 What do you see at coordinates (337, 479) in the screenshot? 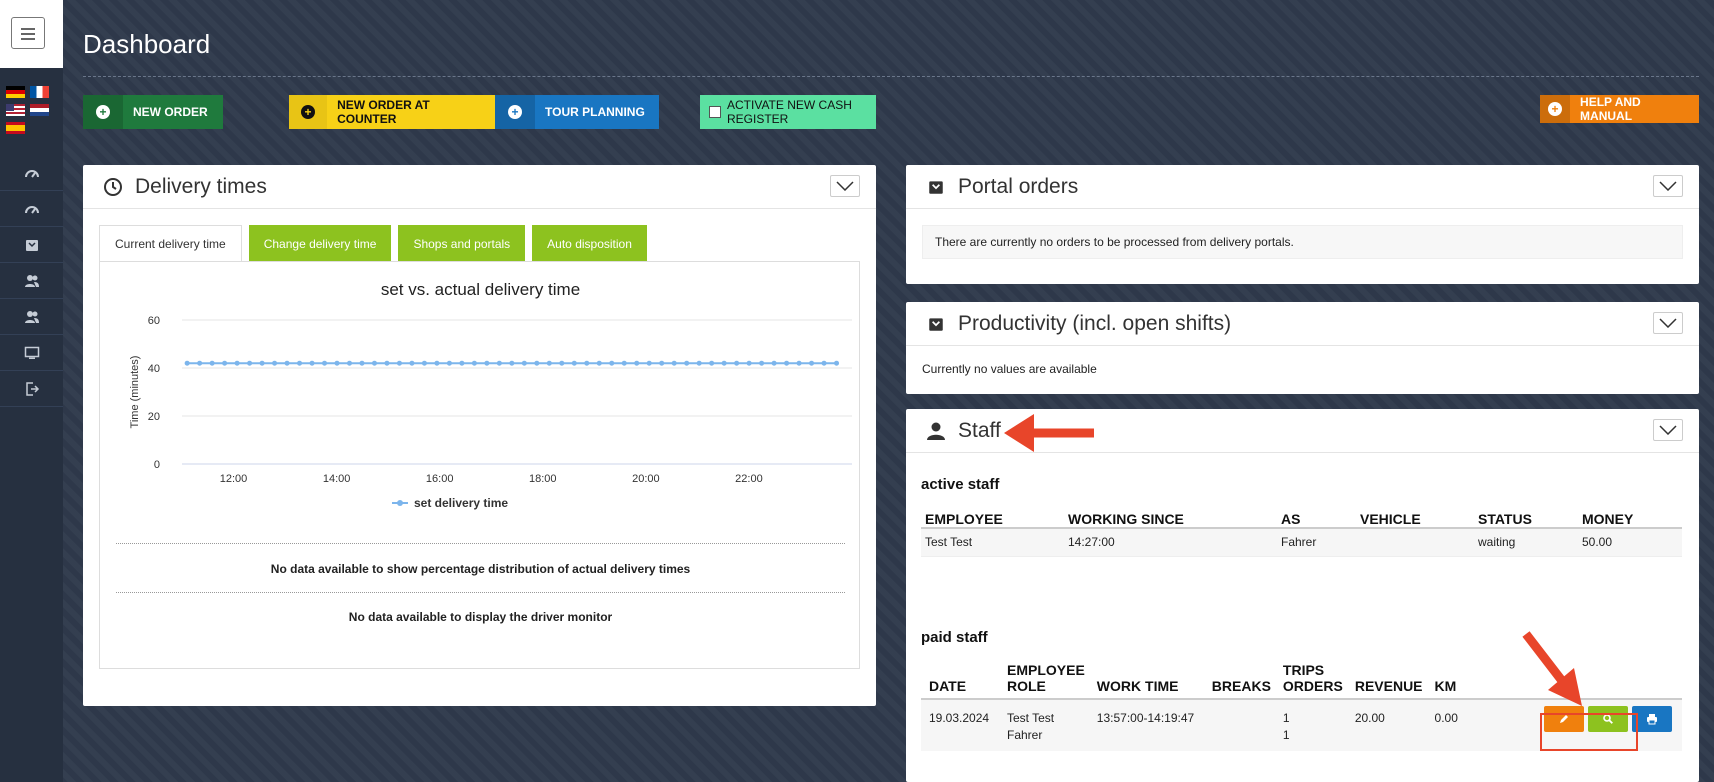
I see `x-tick-label: 14:00` at bounding box center [337, 479].